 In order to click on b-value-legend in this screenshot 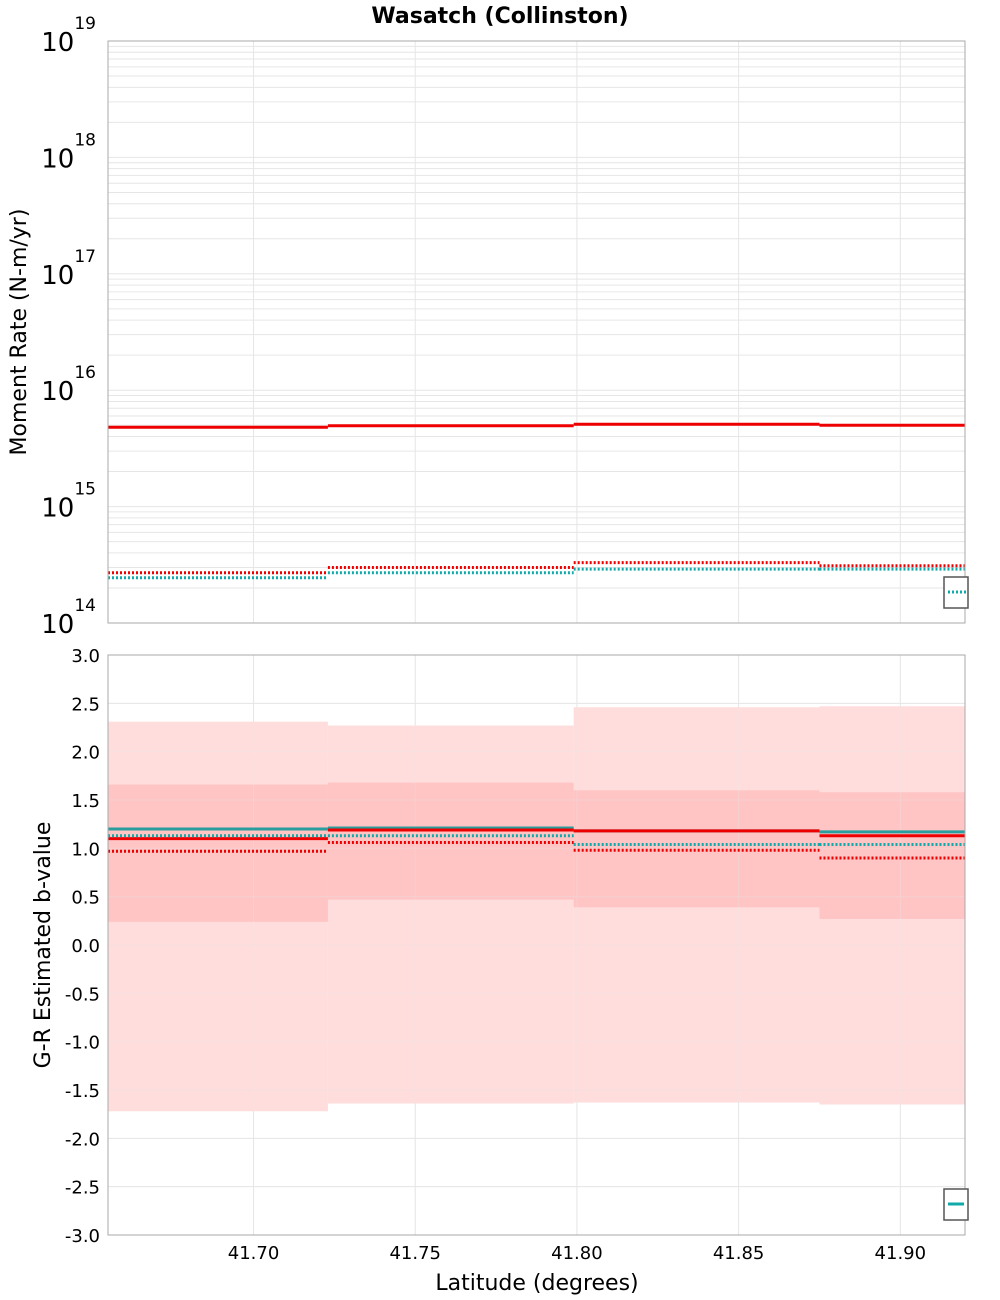, I will do `click(956, 1204)`.